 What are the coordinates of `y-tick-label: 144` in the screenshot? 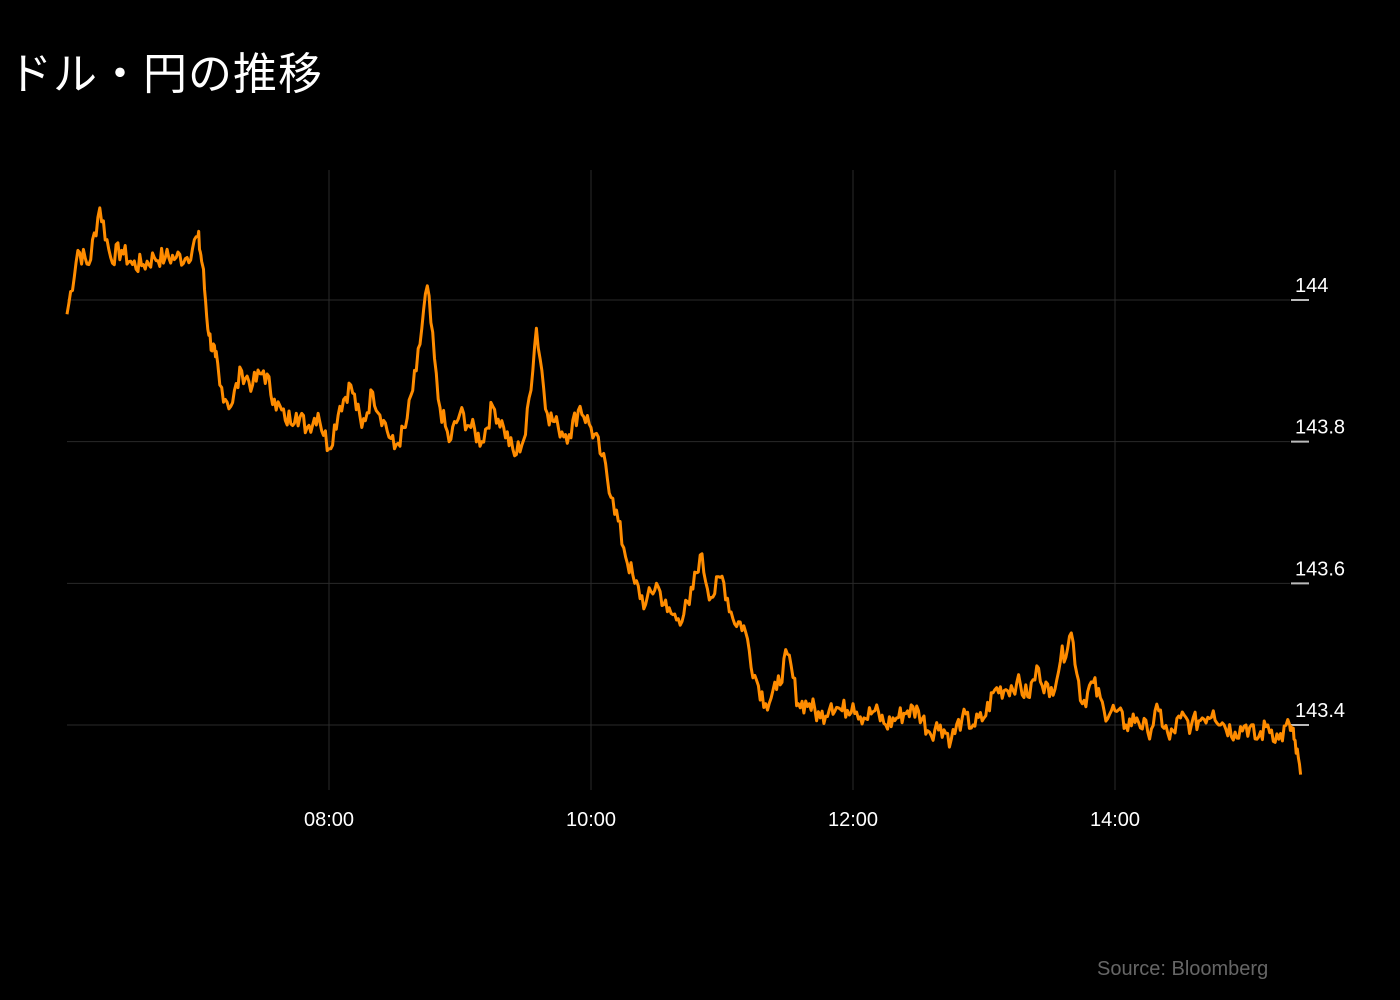 It's located at (1311, 286).